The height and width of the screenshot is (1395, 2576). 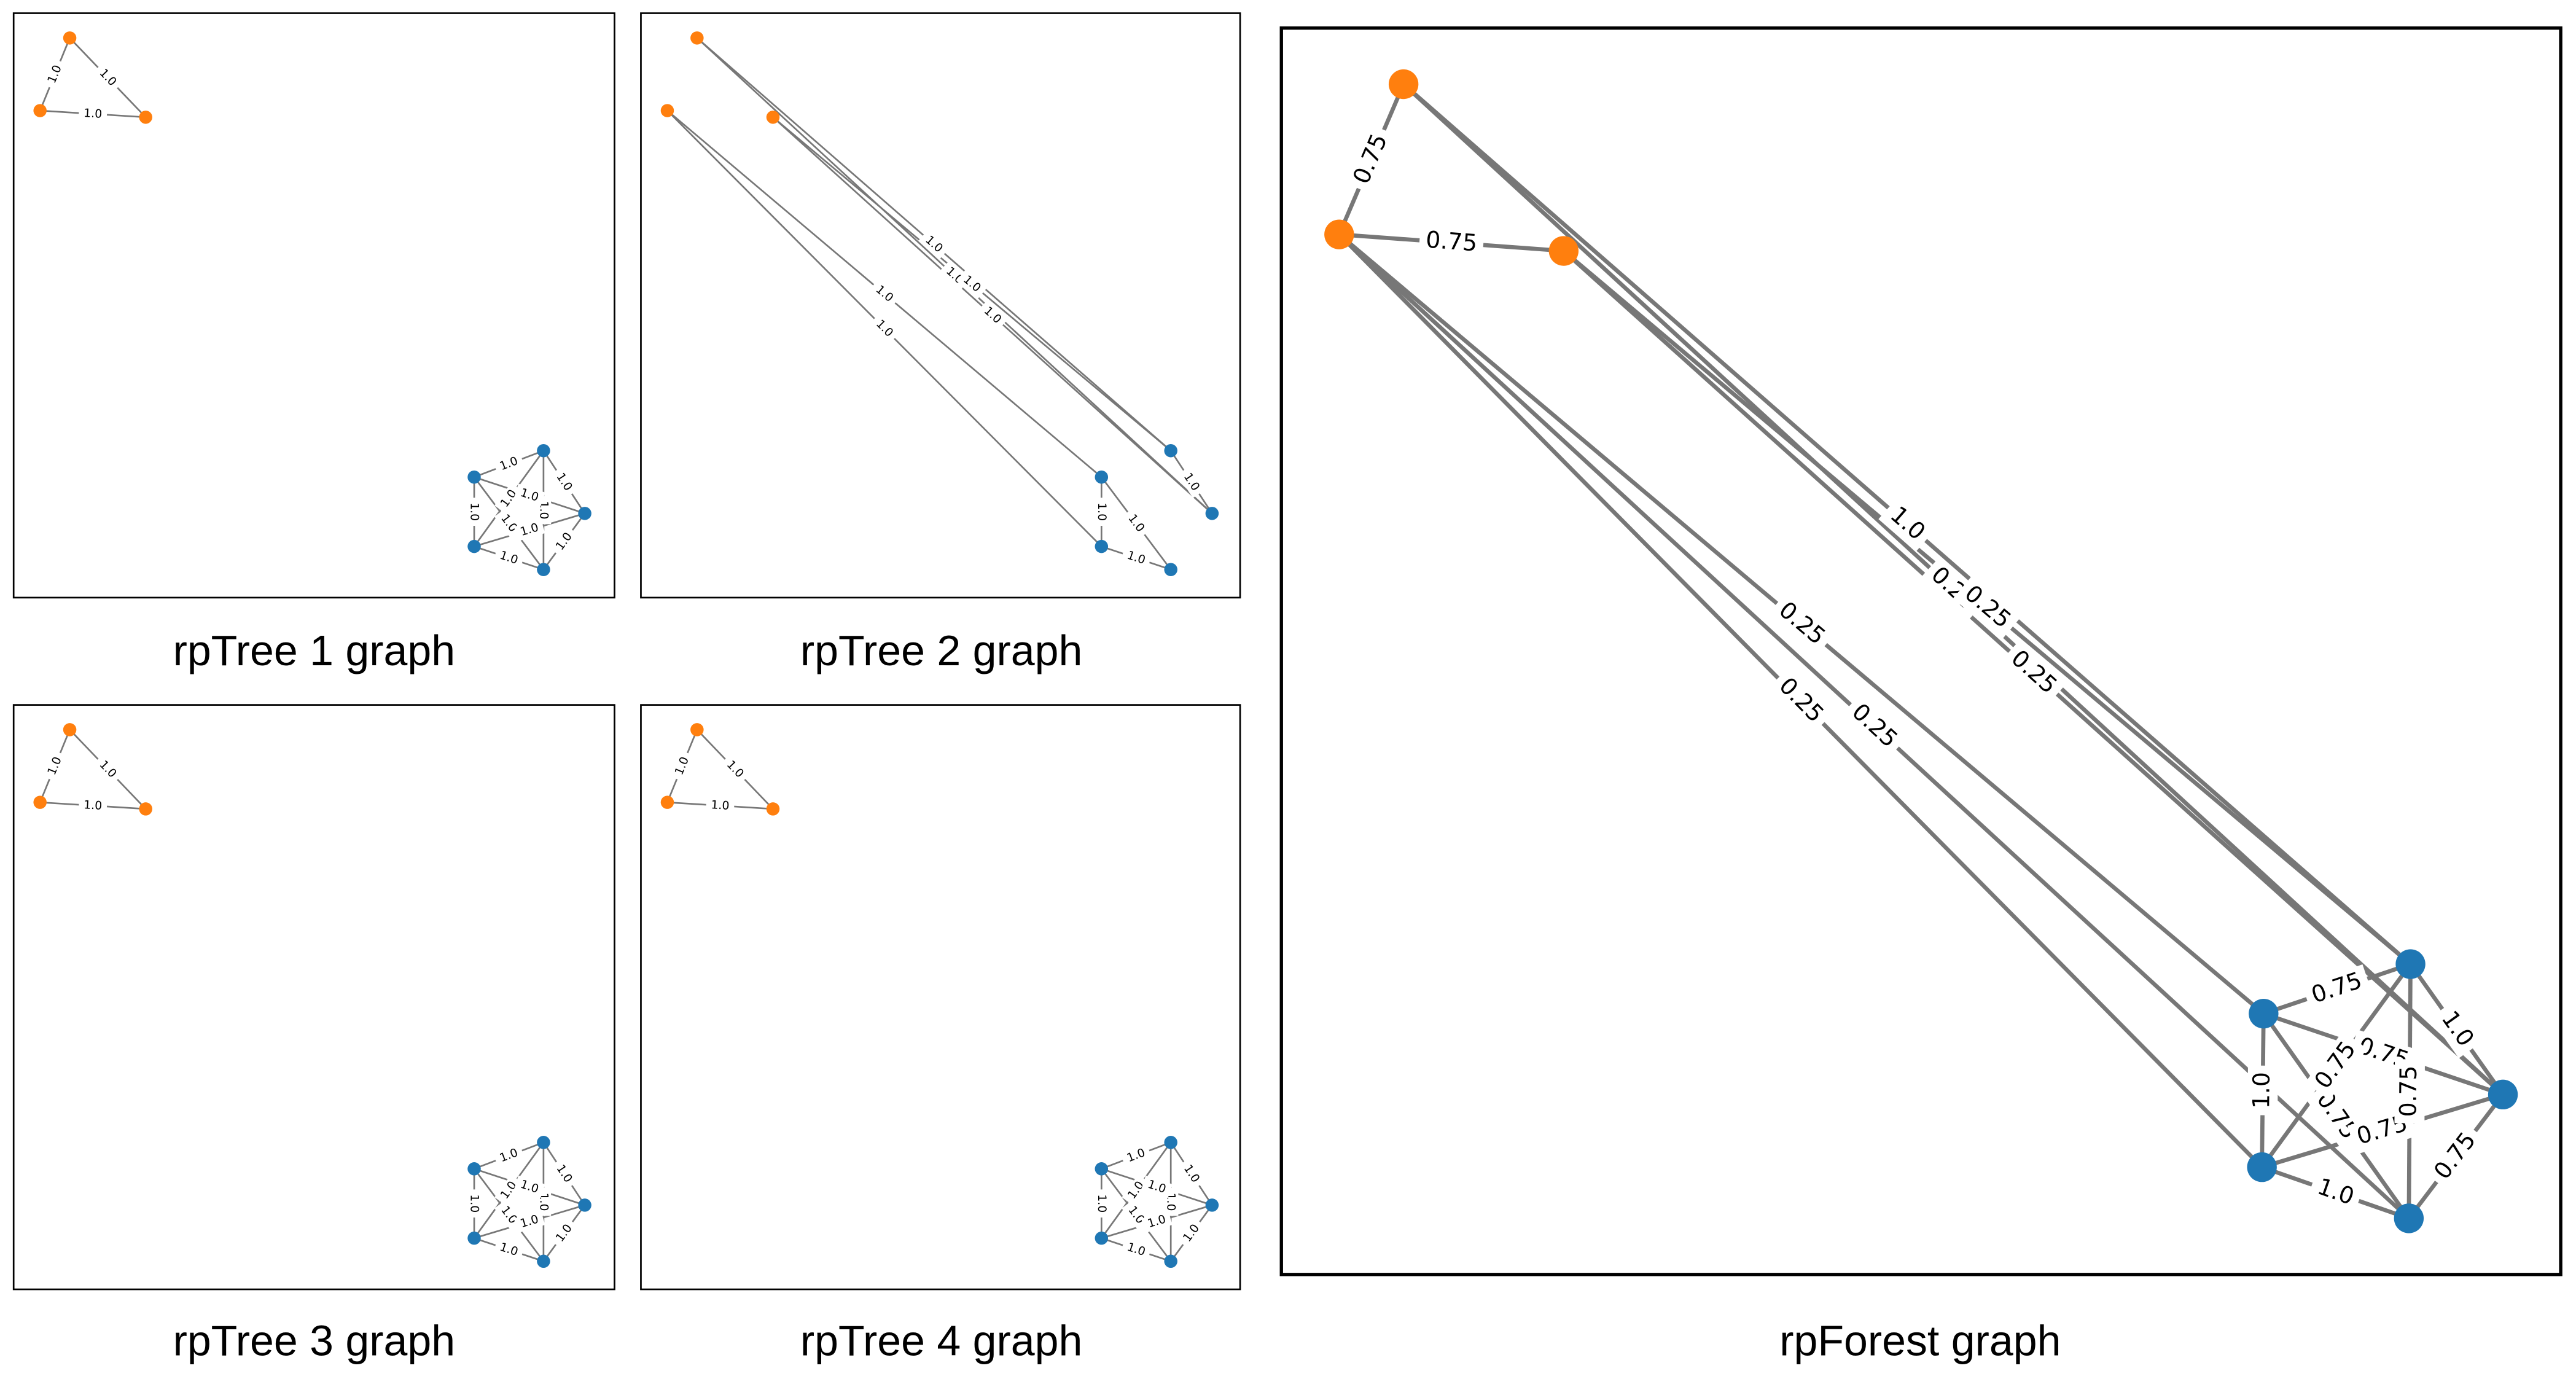 What do you see at coordinates (941, 1340) in the screenshot?
I see `panel-title: rpTree 4 graph` at bounding box center [941, 1340].